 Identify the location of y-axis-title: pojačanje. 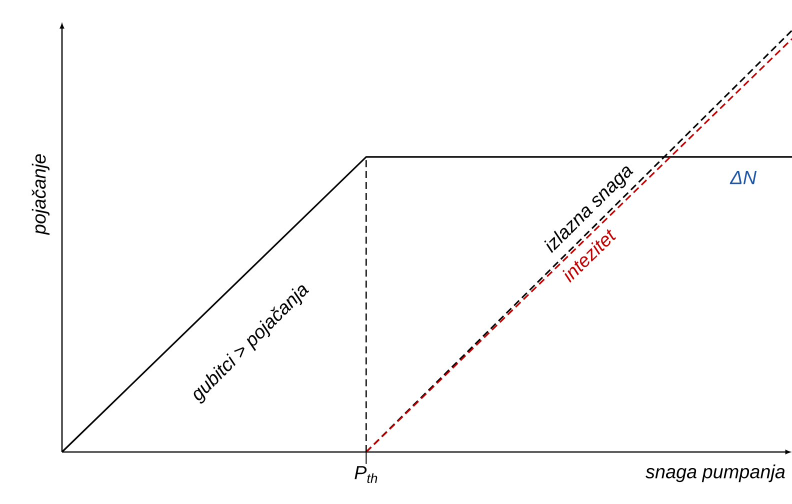
(41, 194).